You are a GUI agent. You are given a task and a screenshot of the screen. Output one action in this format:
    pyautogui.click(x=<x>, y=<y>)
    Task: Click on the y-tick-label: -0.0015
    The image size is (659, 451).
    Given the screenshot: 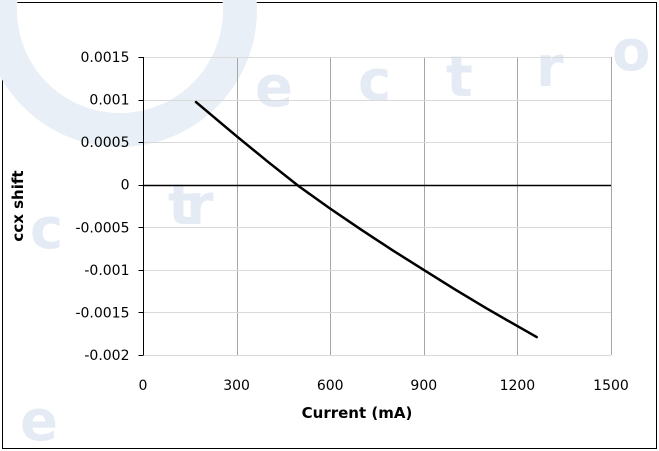 What is the action you would take?
    pyautogui.click(x=102, y=313)
    